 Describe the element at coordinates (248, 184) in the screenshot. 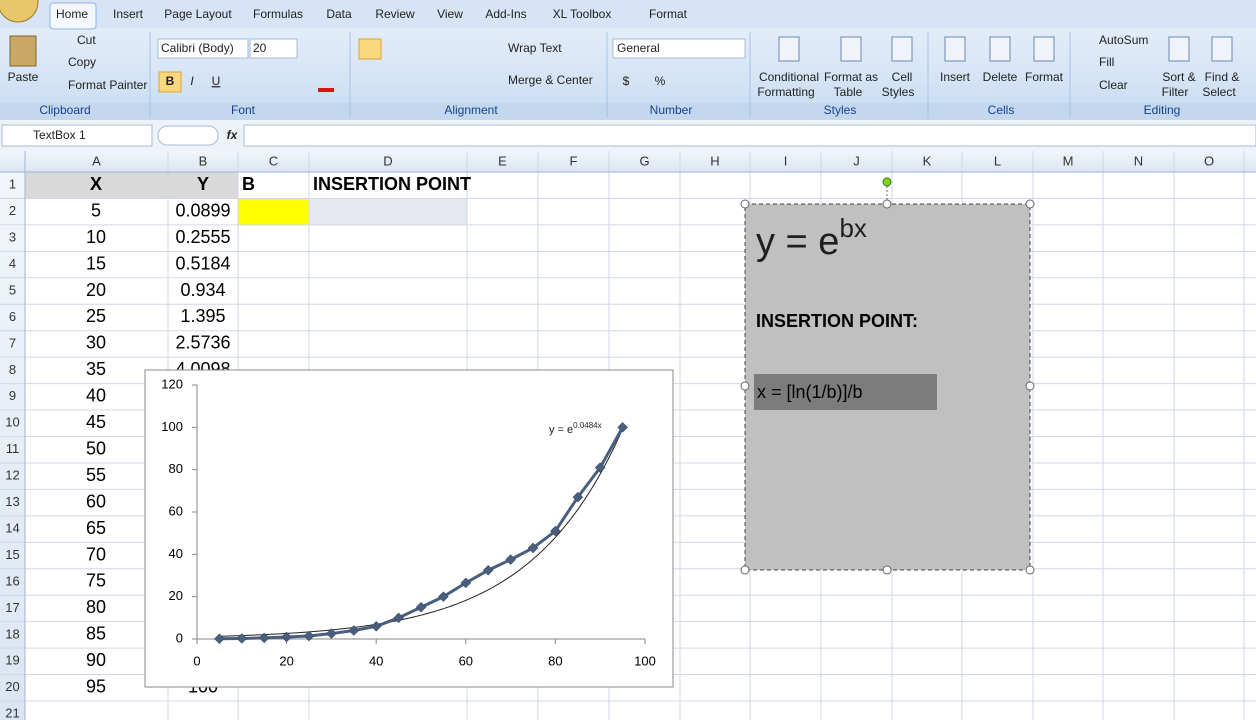

I see `header-cell: B` at that location.